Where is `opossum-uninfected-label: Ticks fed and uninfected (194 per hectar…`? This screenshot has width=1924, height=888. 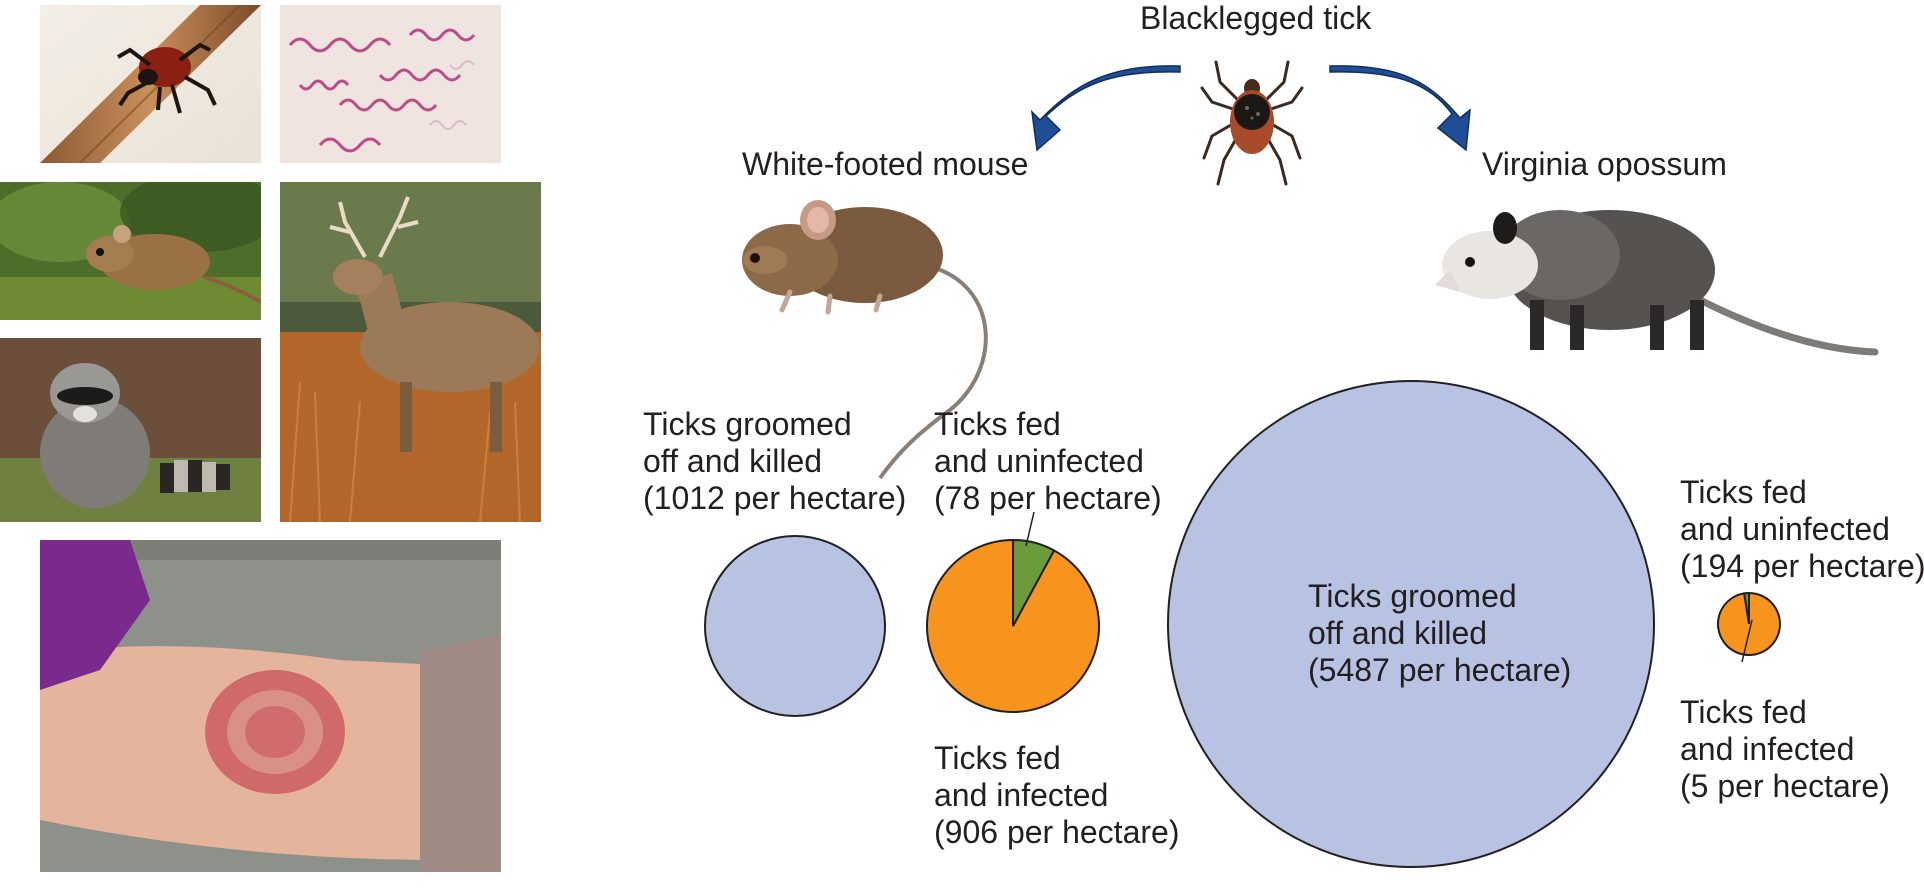 opossum-uninfected-label: Ticks fed and uninfected (194 per hectar… is located at coordinates (1802, 529).